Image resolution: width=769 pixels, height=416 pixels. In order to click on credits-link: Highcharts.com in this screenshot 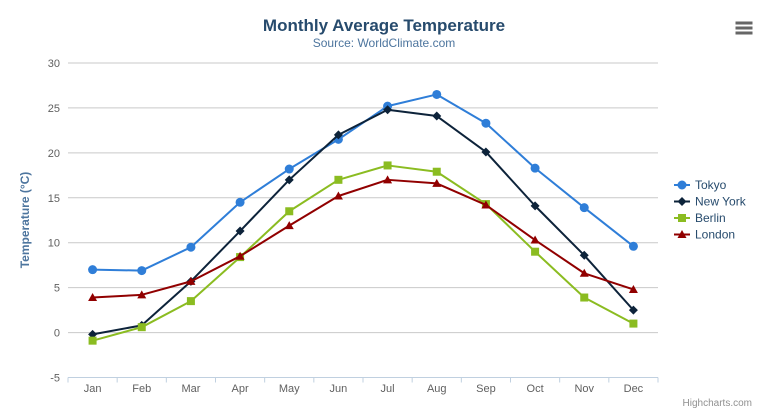, I will do `click(717, 403)`.